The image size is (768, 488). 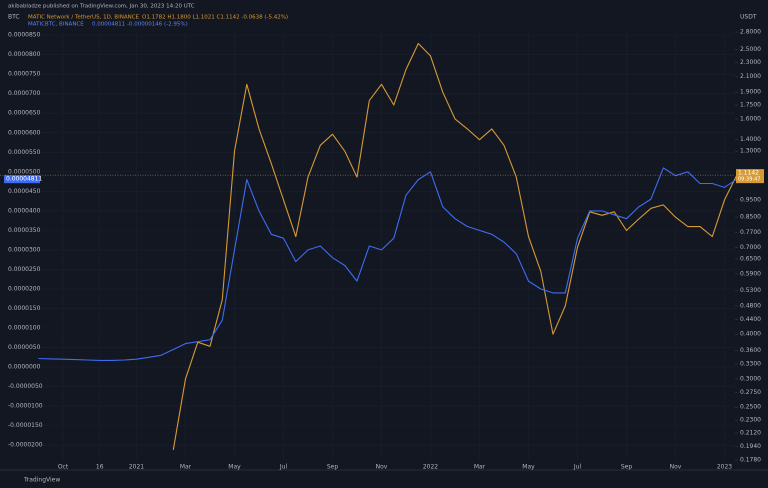 I want to click on y-tick-label: 0.0000250, so click(x=24, y=269).